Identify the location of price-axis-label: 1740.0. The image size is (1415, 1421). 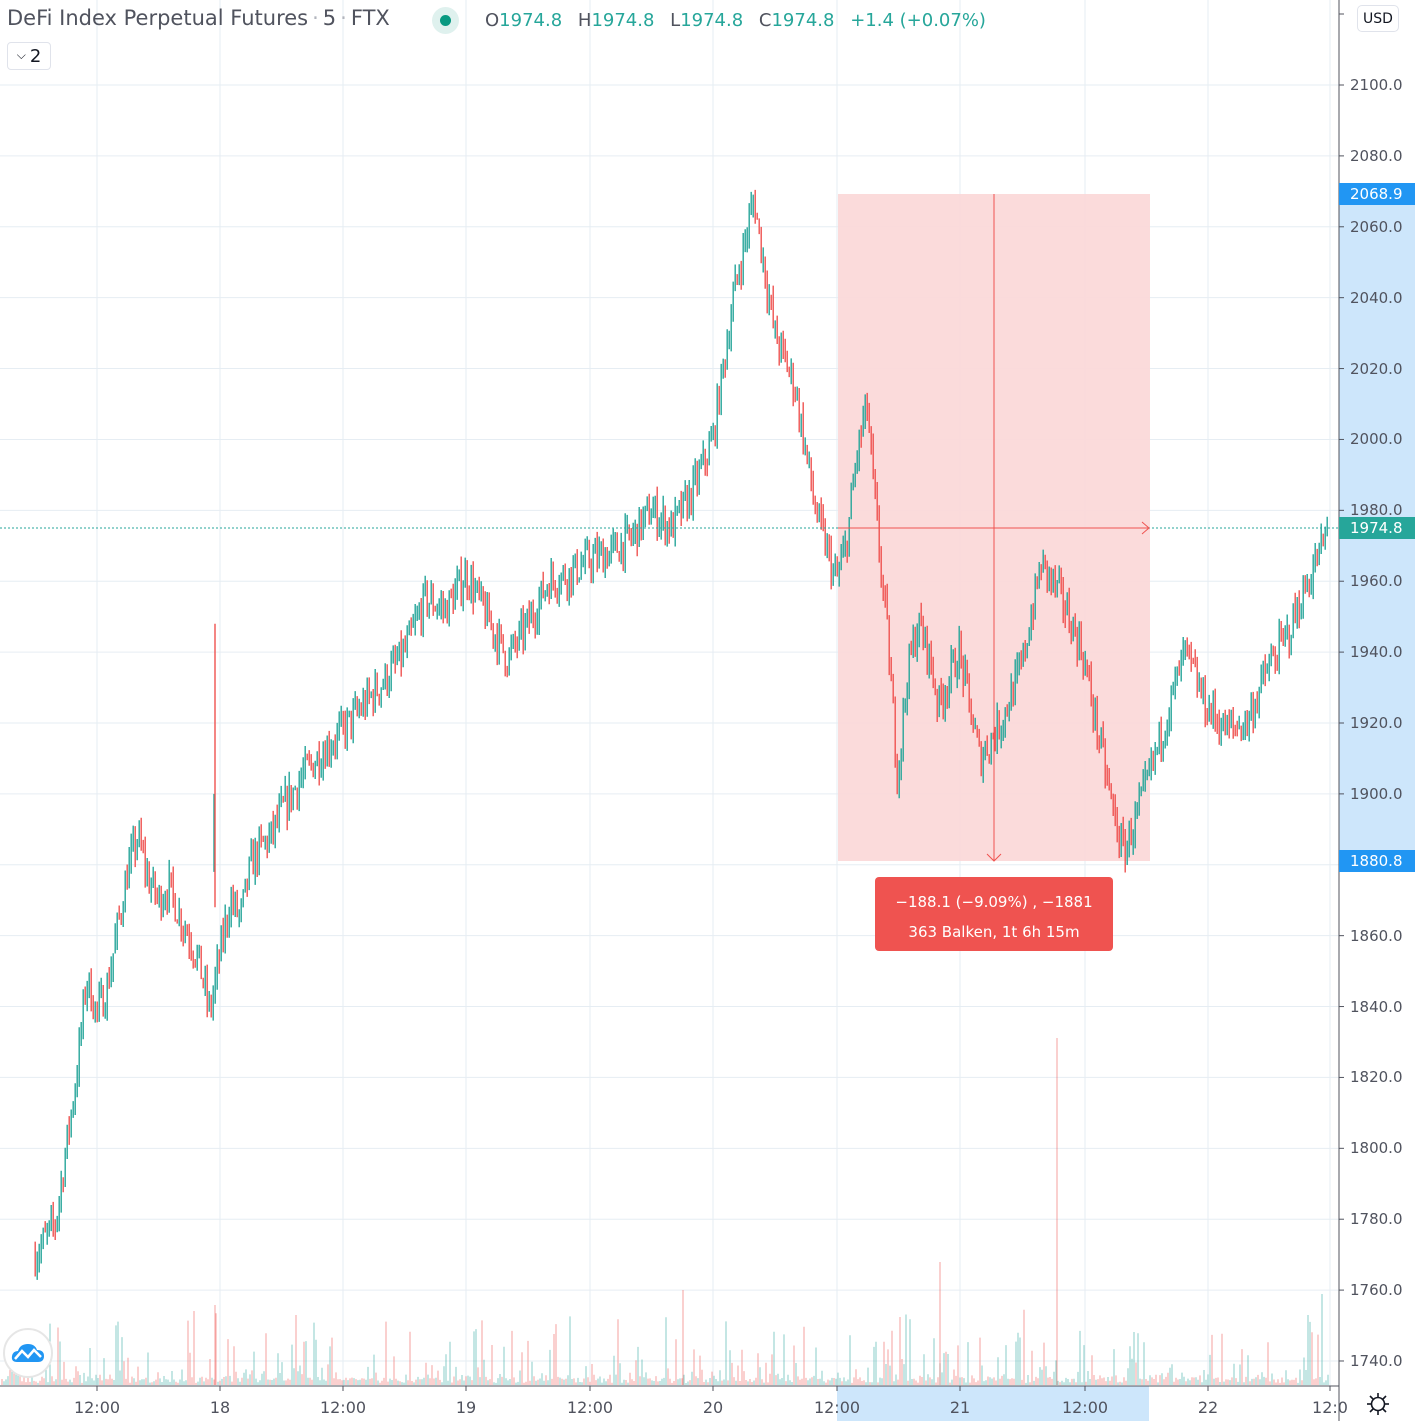
(1376, 1360).